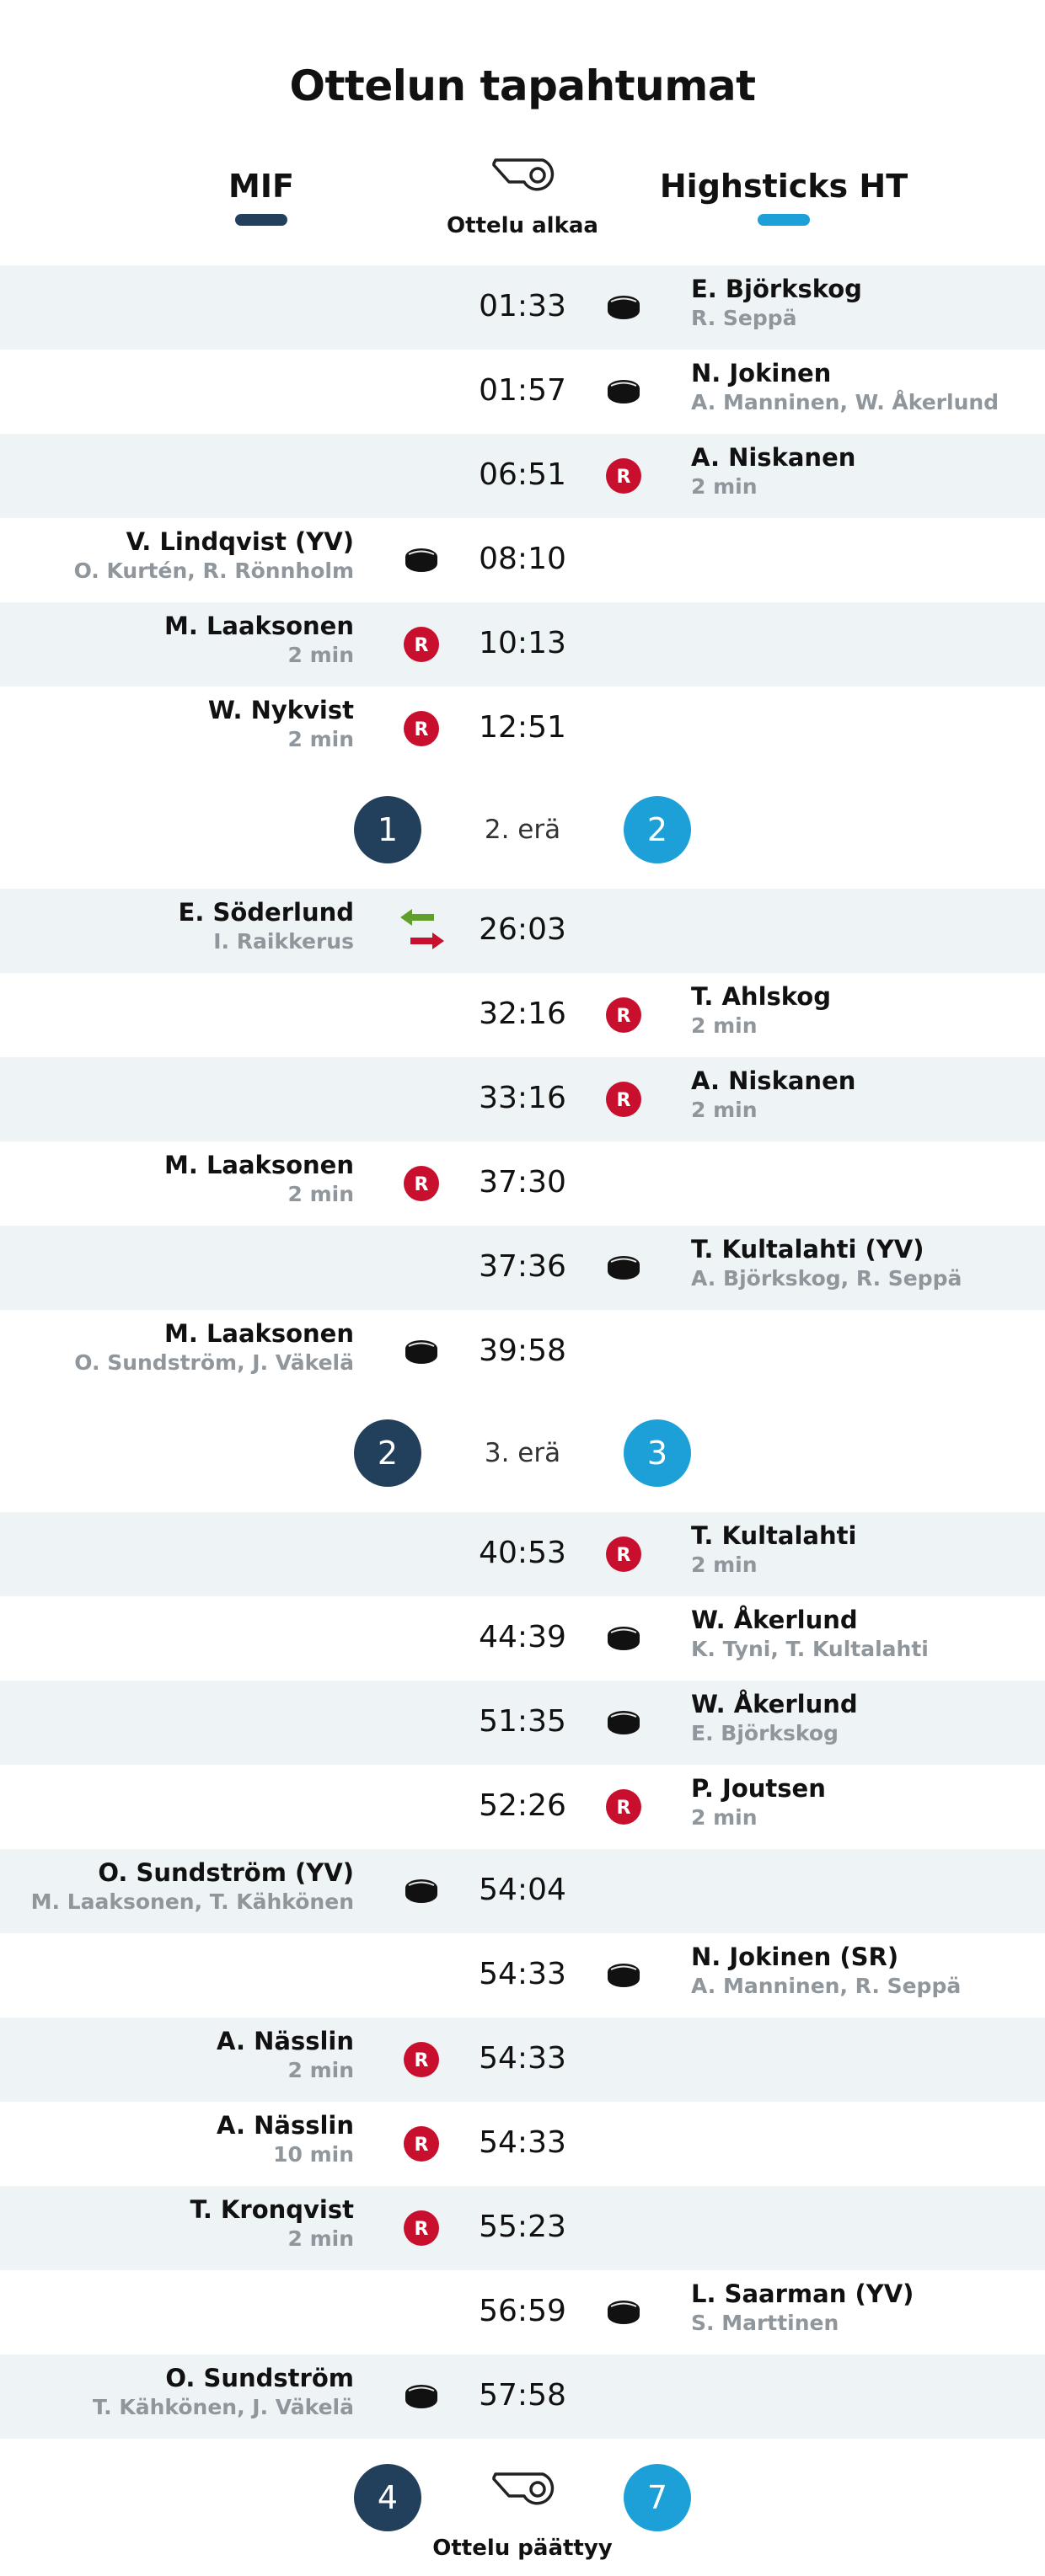  I want to click on event-time: 54:33, so click(522, 2142).